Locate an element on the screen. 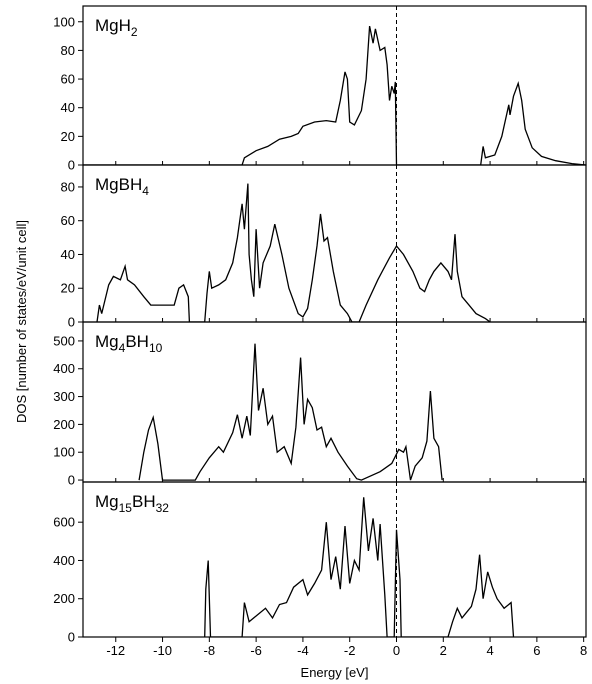 The height and width of the screenshot is (684, 592). x-tick-label: -12 is located at coordinates (115, 650).